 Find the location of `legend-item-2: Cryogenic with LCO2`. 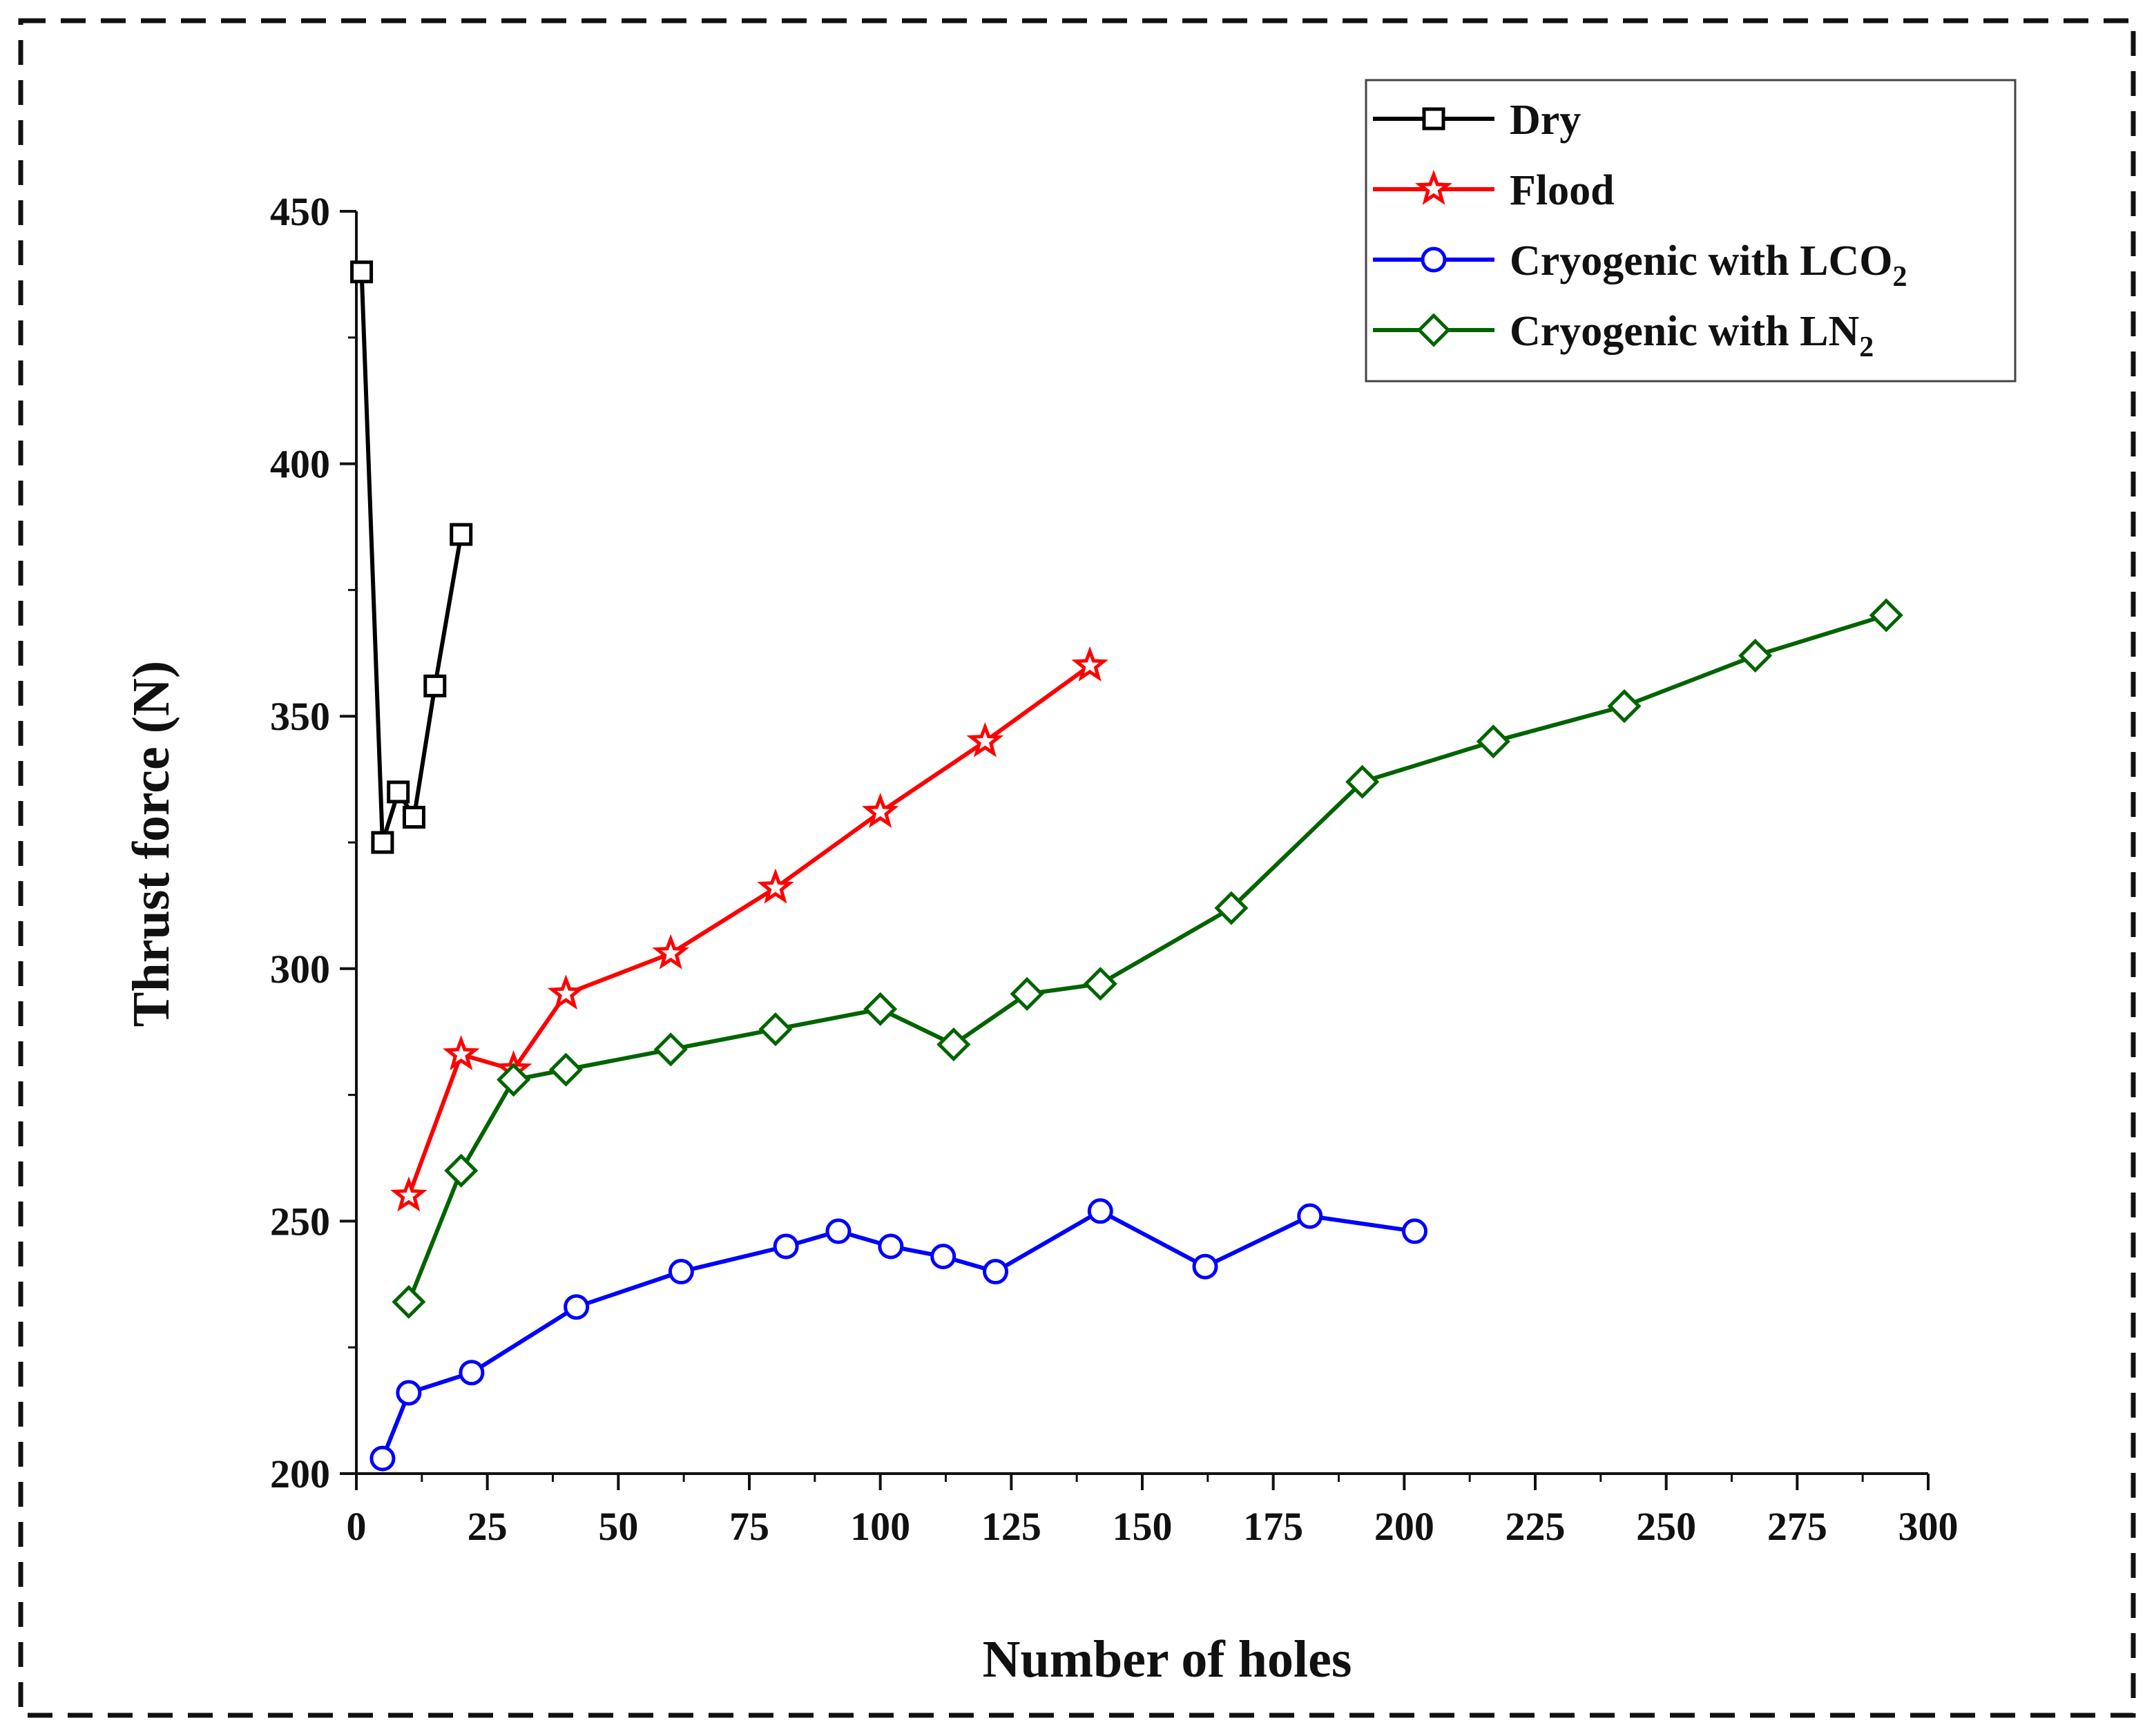

legend-item-2: Cryogenic with LCO2 is located at coordinates (1640, 265).